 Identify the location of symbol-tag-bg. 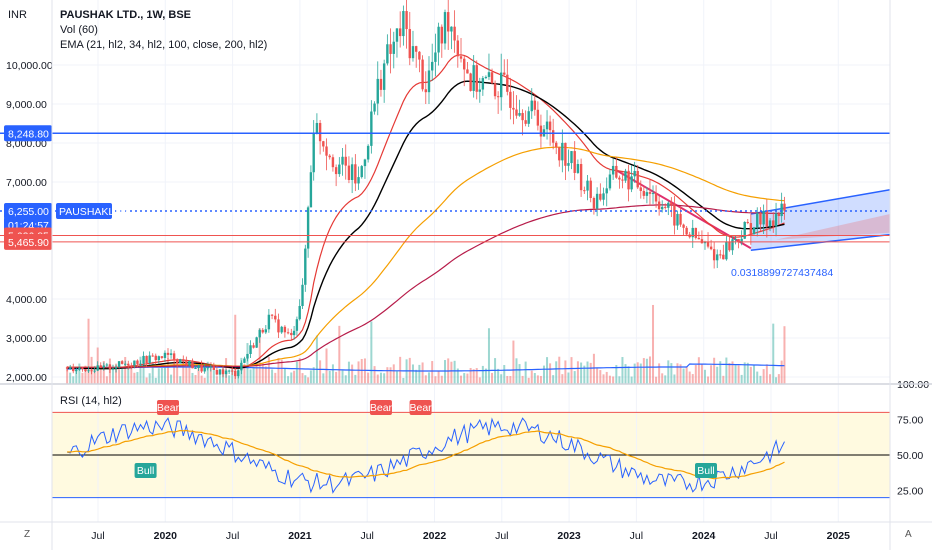
(84, 211).